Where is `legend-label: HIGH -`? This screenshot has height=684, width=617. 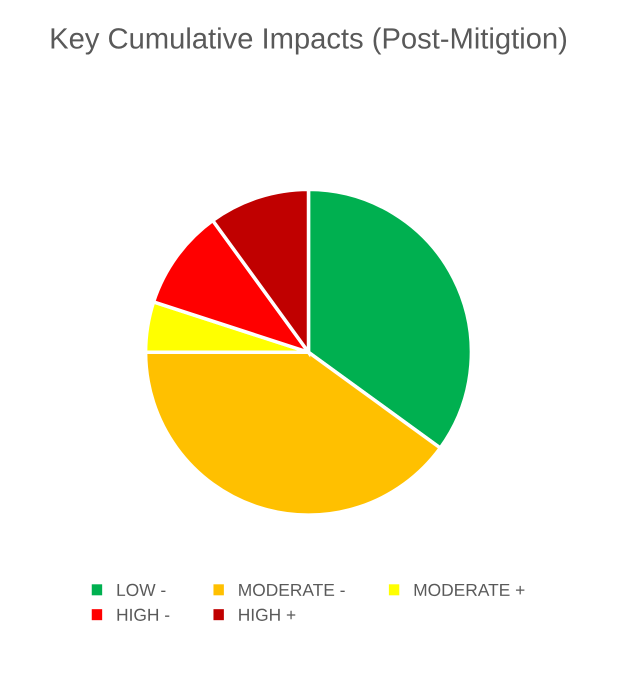
legend-label: HIGH - is located at coordinates (143, 614).